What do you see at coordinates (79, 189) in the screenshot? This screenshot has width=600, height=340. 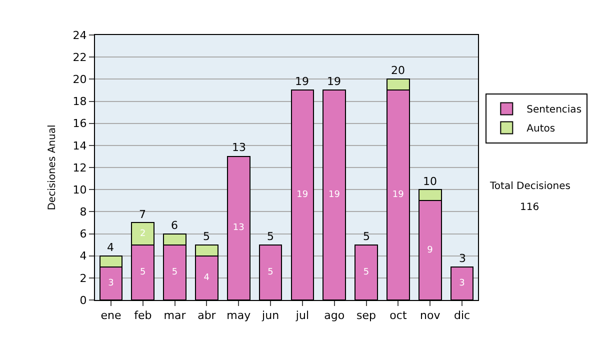 I see `y-tick-label: 10` at bounding box center [79, 189].